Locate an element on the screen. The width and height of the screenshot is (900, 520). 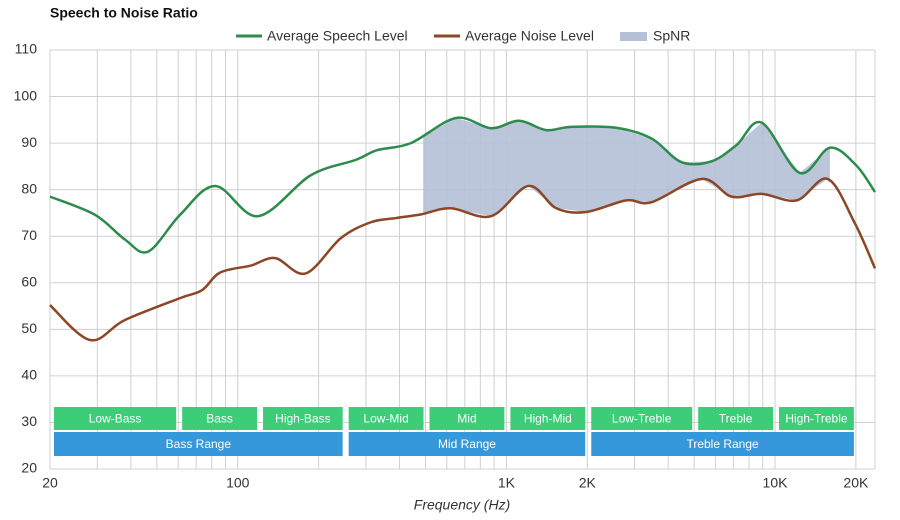
y-tick-label: 100 is located at coordinates (26, 95).